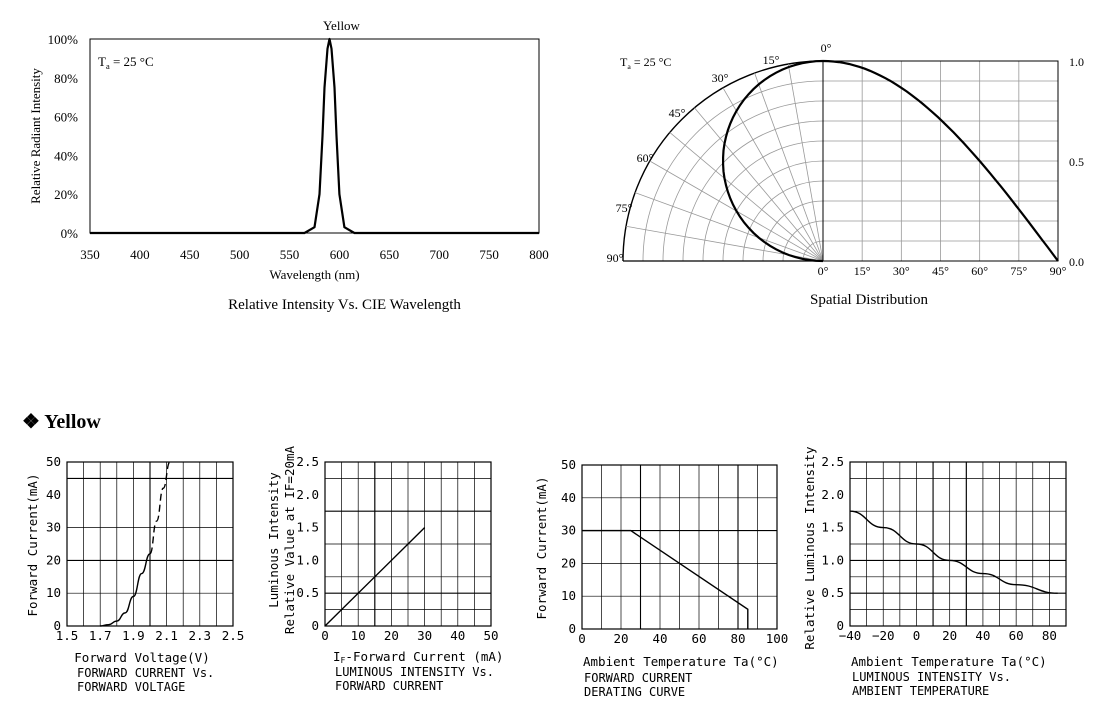  Describe the element at coordinates (131, 687) in the screenshot. I see `iv-caption: FORWARD VOLTAGE` at that location.